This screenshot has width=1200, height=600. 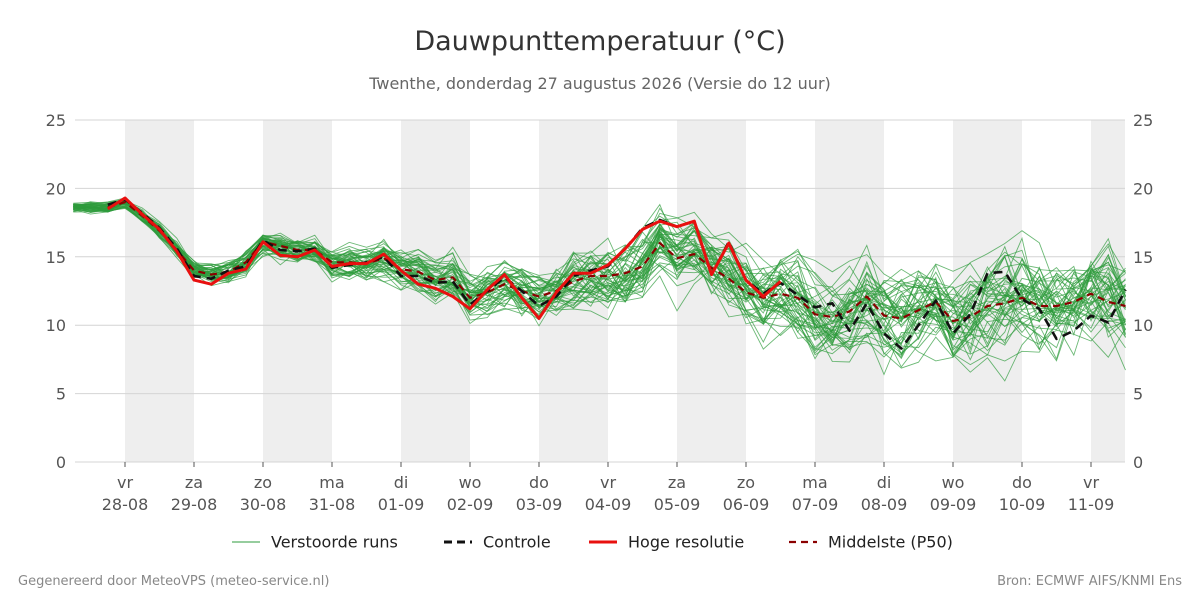 What do you see at coordinates (884, 504) in the screenshot?
I see `x-tick-date: 08-09` at bounding box center [884, 504].